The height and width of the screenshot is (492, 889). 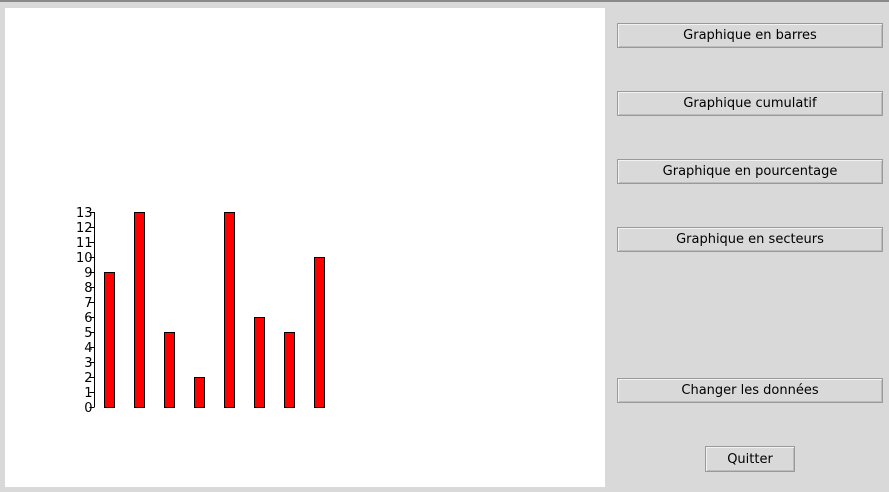 I want to click on y-tick-label-6: 6, so click(x=88, y=318).